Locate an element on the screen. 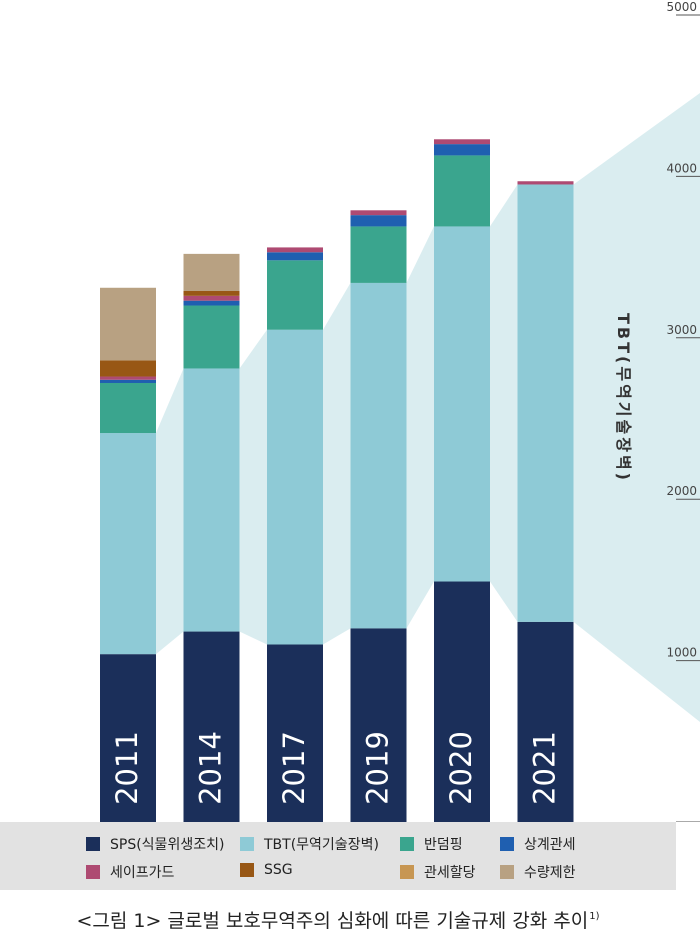 The image size is (700, 947). figure-caption: <그림 1> 글로벌 보호무역주의 심화에 따른 기술규제 강화 추이1) is located at coordinates (338, 919).